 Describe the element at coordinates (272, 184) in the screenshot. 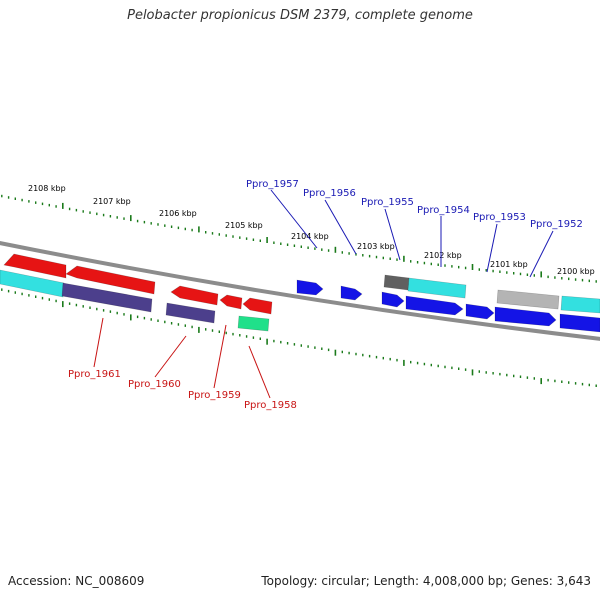

I see `gene-label: Ppro_1957` at that location.